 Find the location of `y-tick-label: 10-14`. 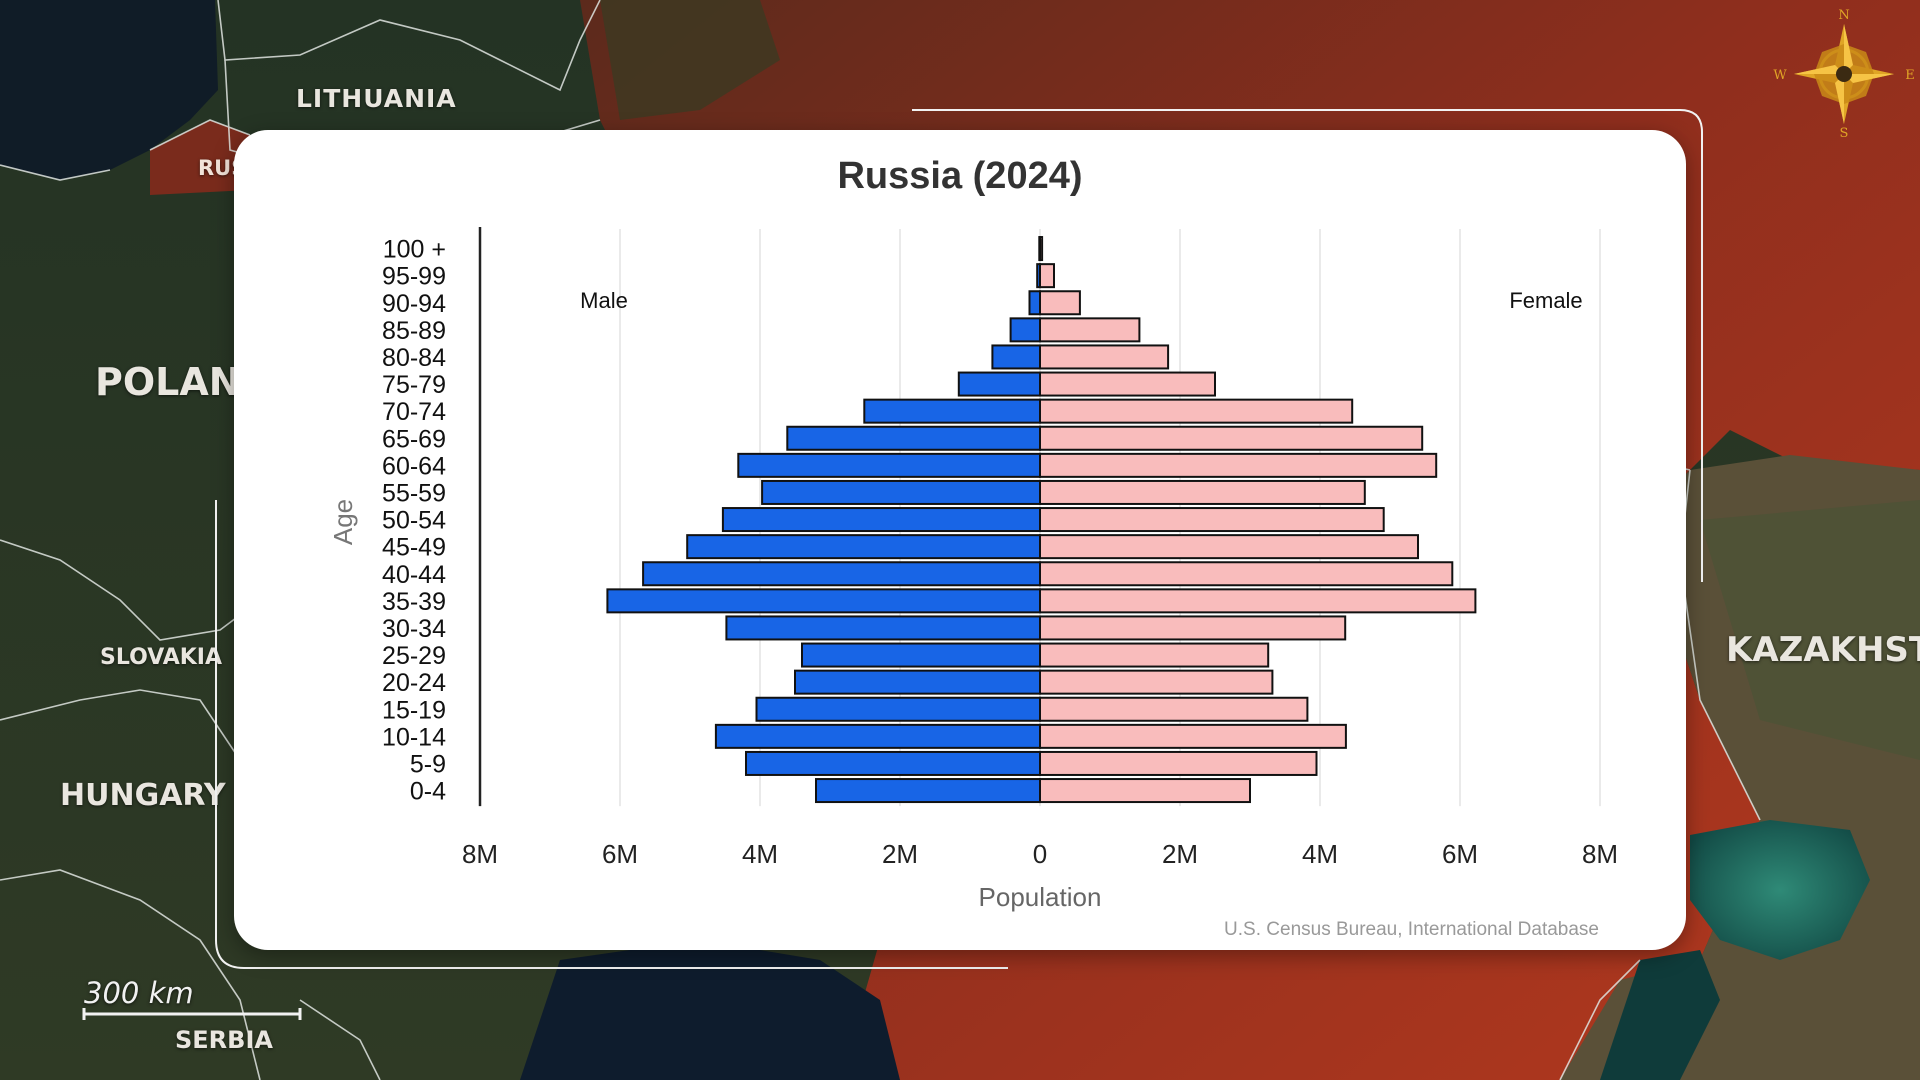

y-tick-label: 10-14 is located at coordinates (414, 737).